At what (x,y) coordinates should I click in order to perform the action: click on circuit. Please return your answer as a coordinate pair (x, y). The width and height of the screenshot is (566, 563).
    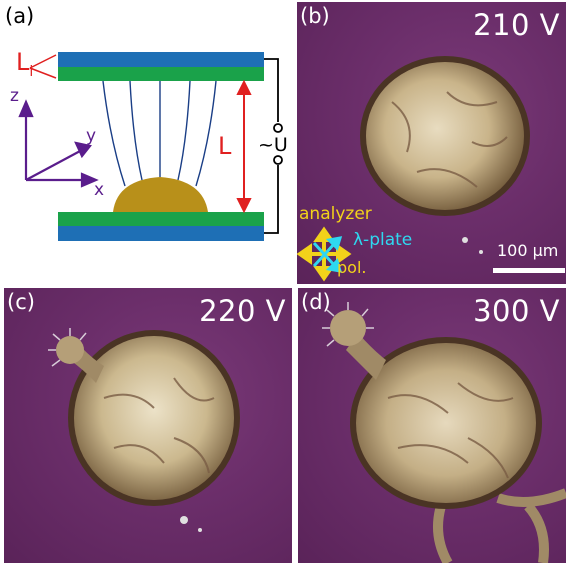
    Looking at the image, I should click on (273, 146).